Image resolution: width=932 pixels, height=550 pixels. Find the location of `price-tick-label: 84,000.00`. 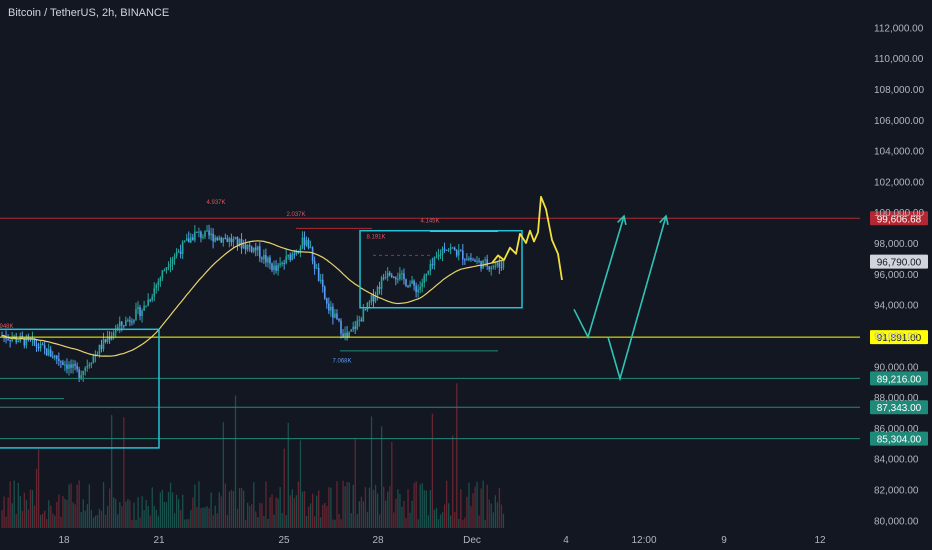

price-tick-label: 84,000.00 is located at coordinates (896, 460).